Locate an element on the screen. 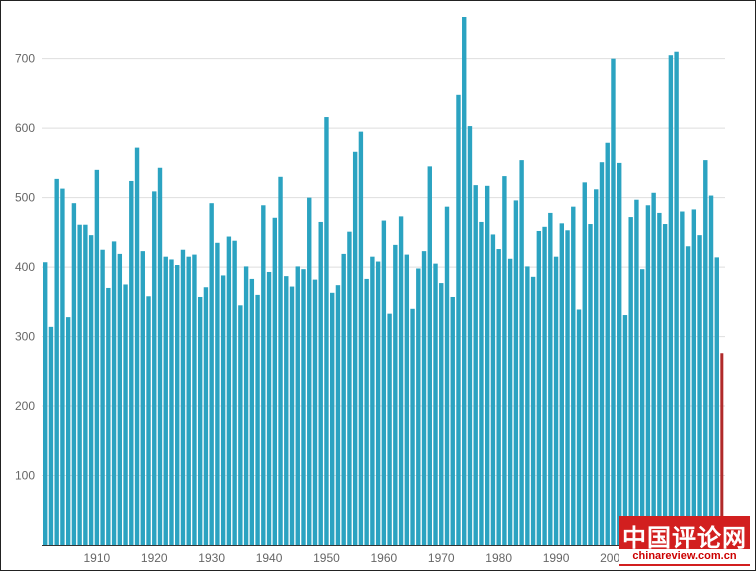 This screenshot has width=756, height=571. watermark-logo: 中国评论网 chinareview.com.cn is located at coordinates (684, 541).